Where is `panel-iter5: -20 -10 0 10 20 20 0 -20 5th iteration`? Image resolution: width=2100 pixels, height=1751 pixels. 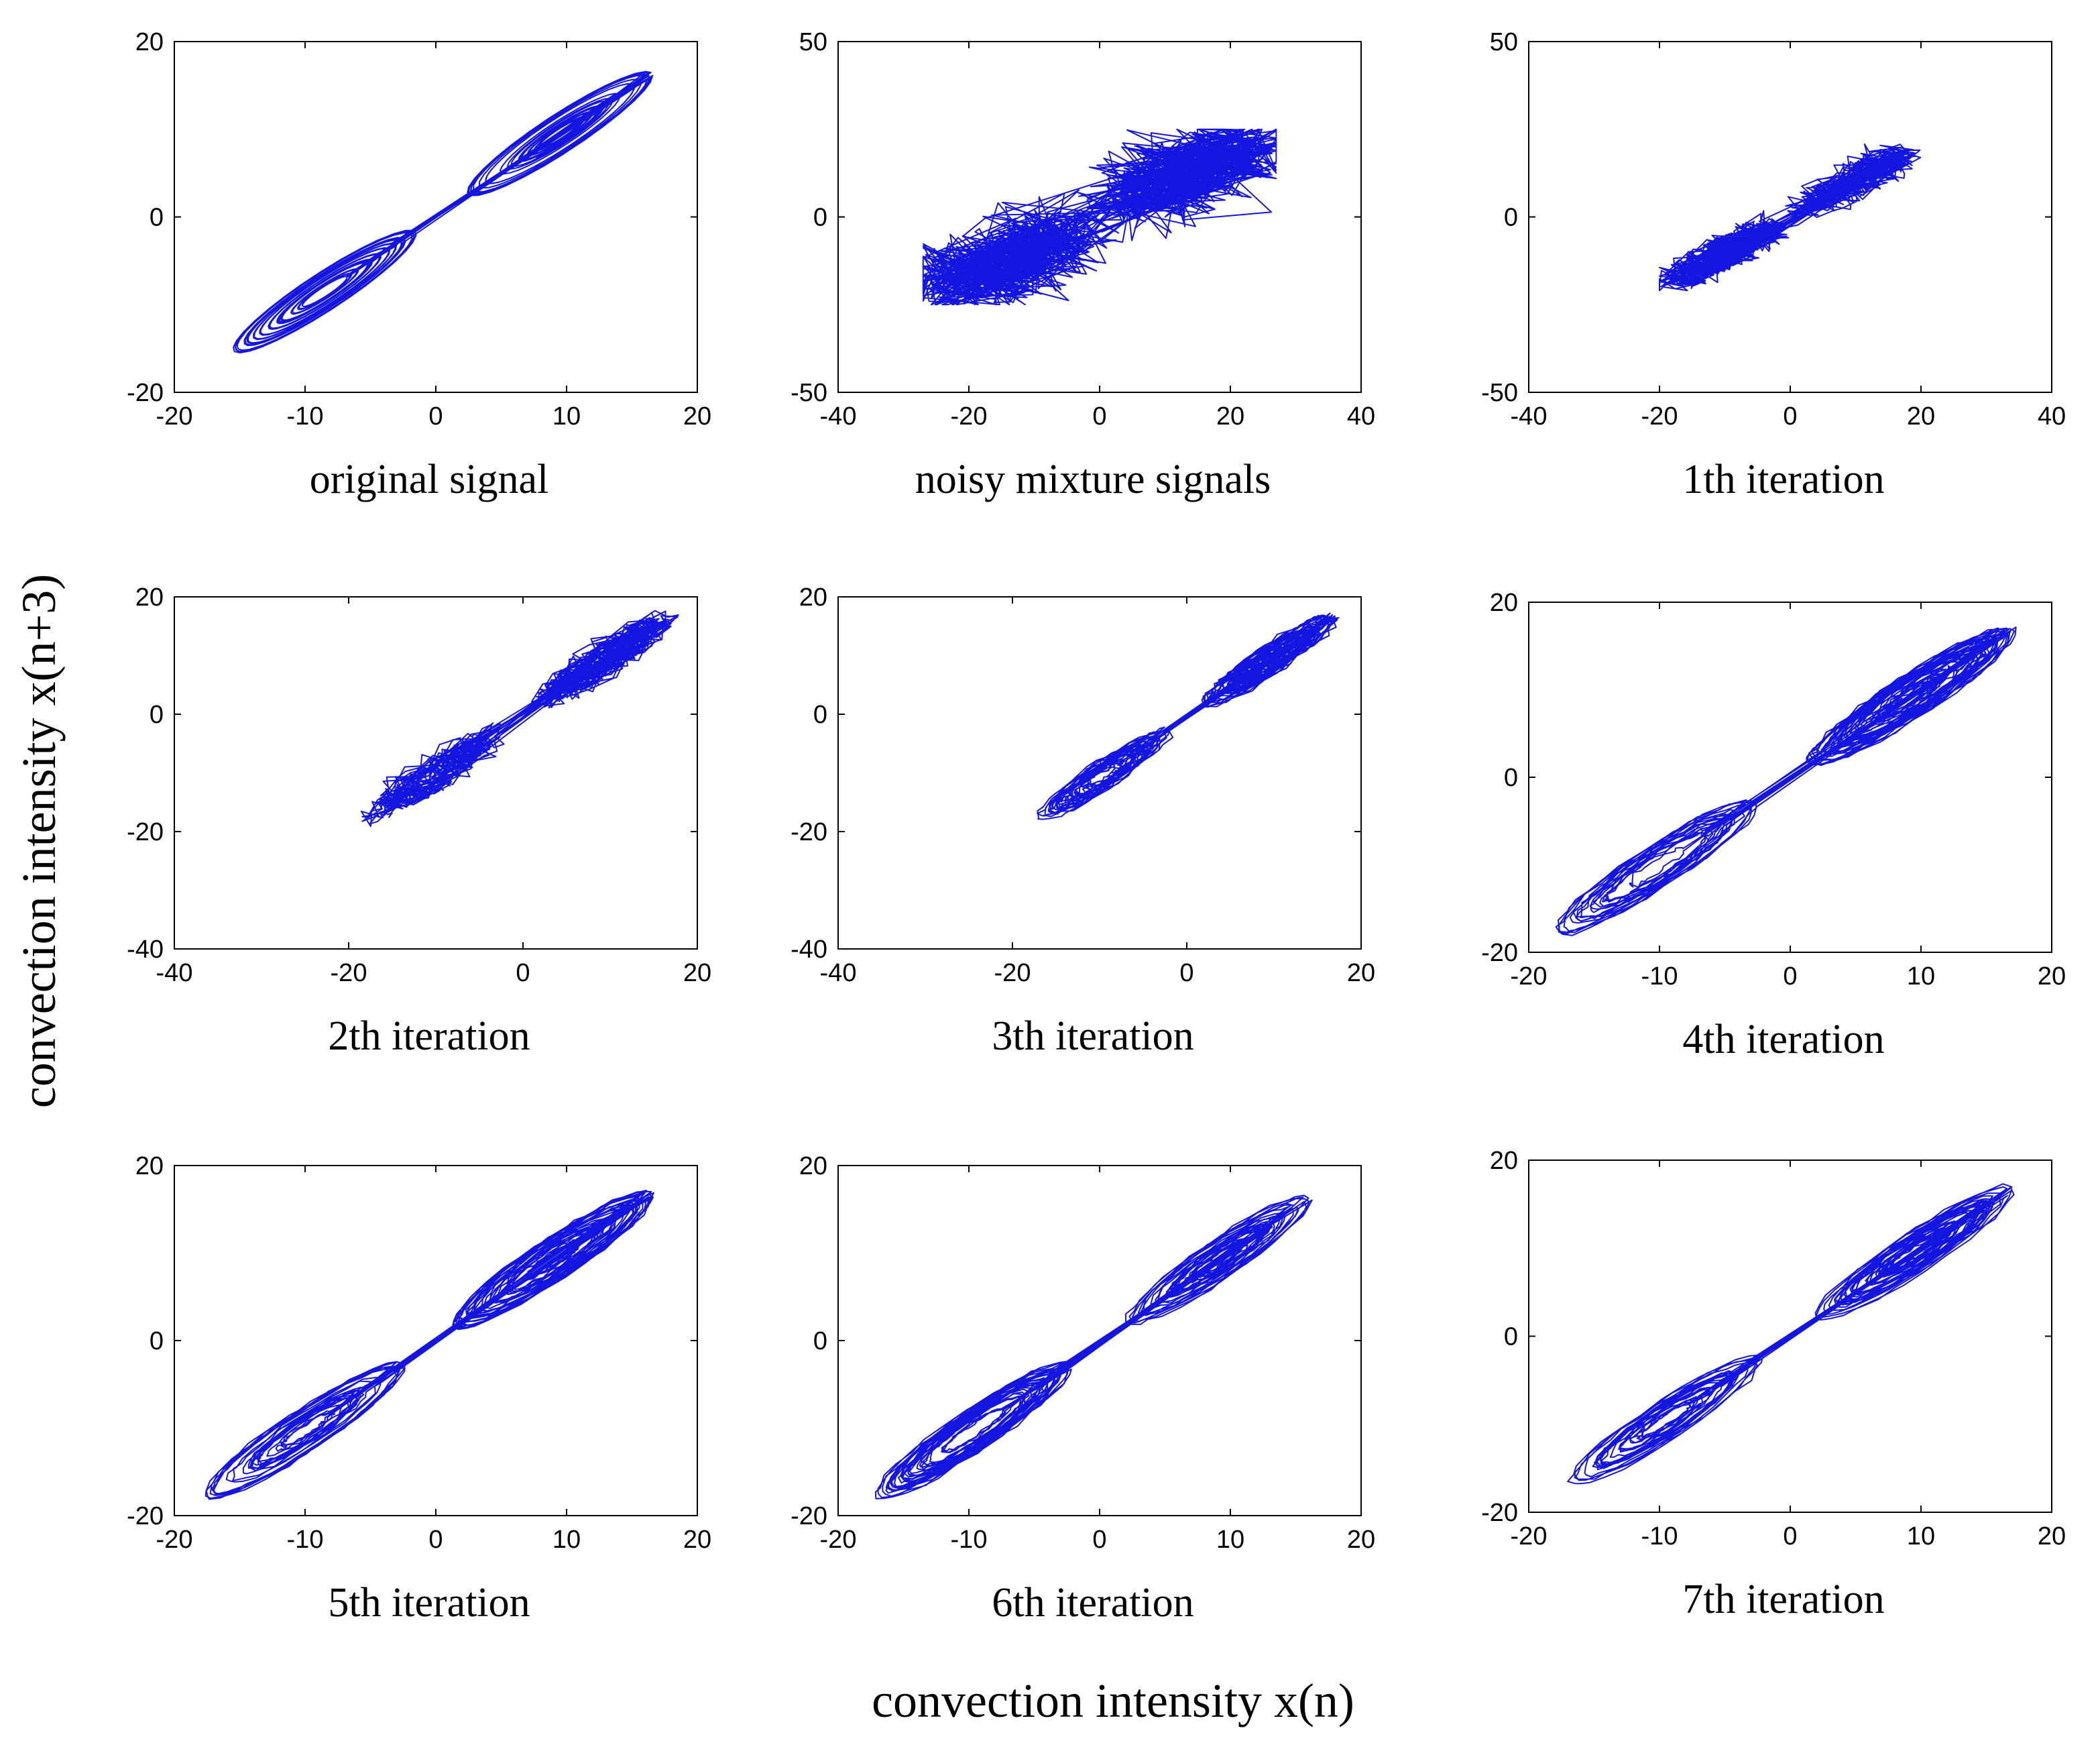
panel-iter5: -20 -10 0 10 20 20 0 -20 5th iteration is located at coordinates (419, 1389).